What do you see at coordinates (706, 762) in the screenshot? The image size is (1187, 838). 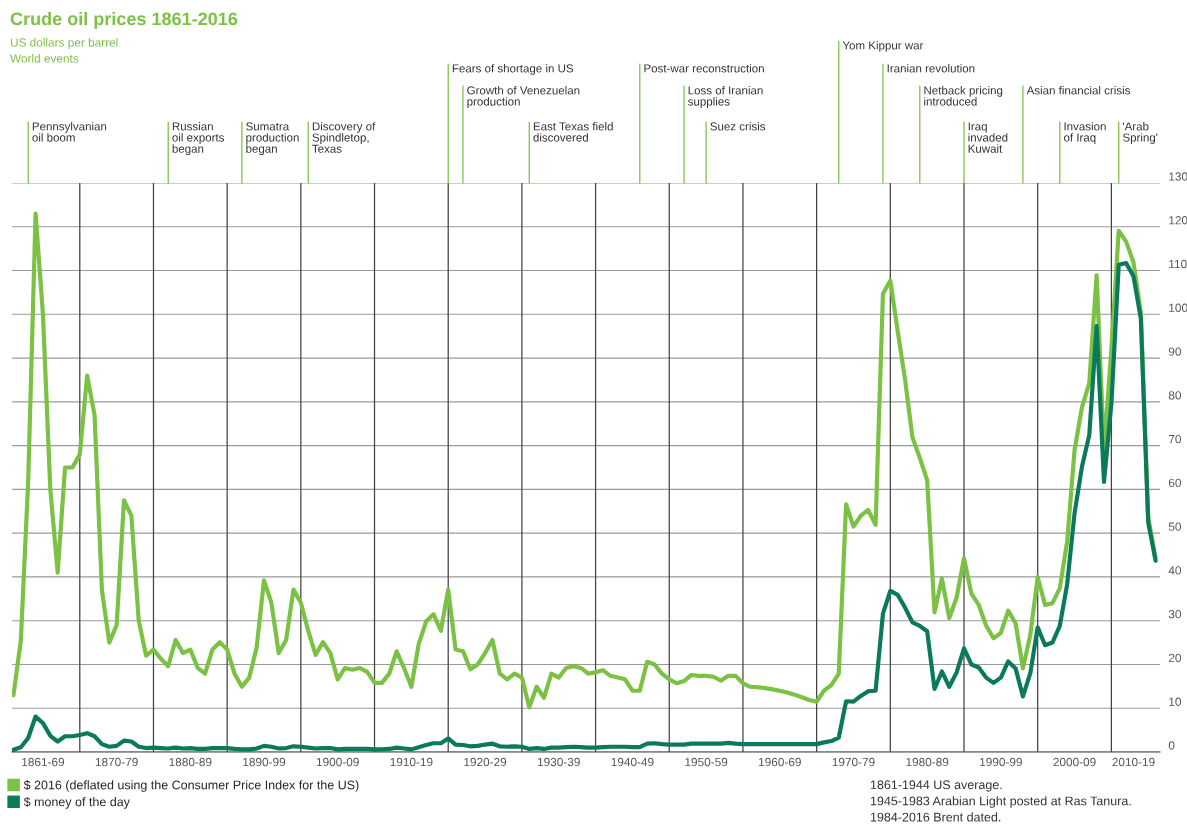 I see `x-tick-label: 1950-59` at bounding box center [706, 762].